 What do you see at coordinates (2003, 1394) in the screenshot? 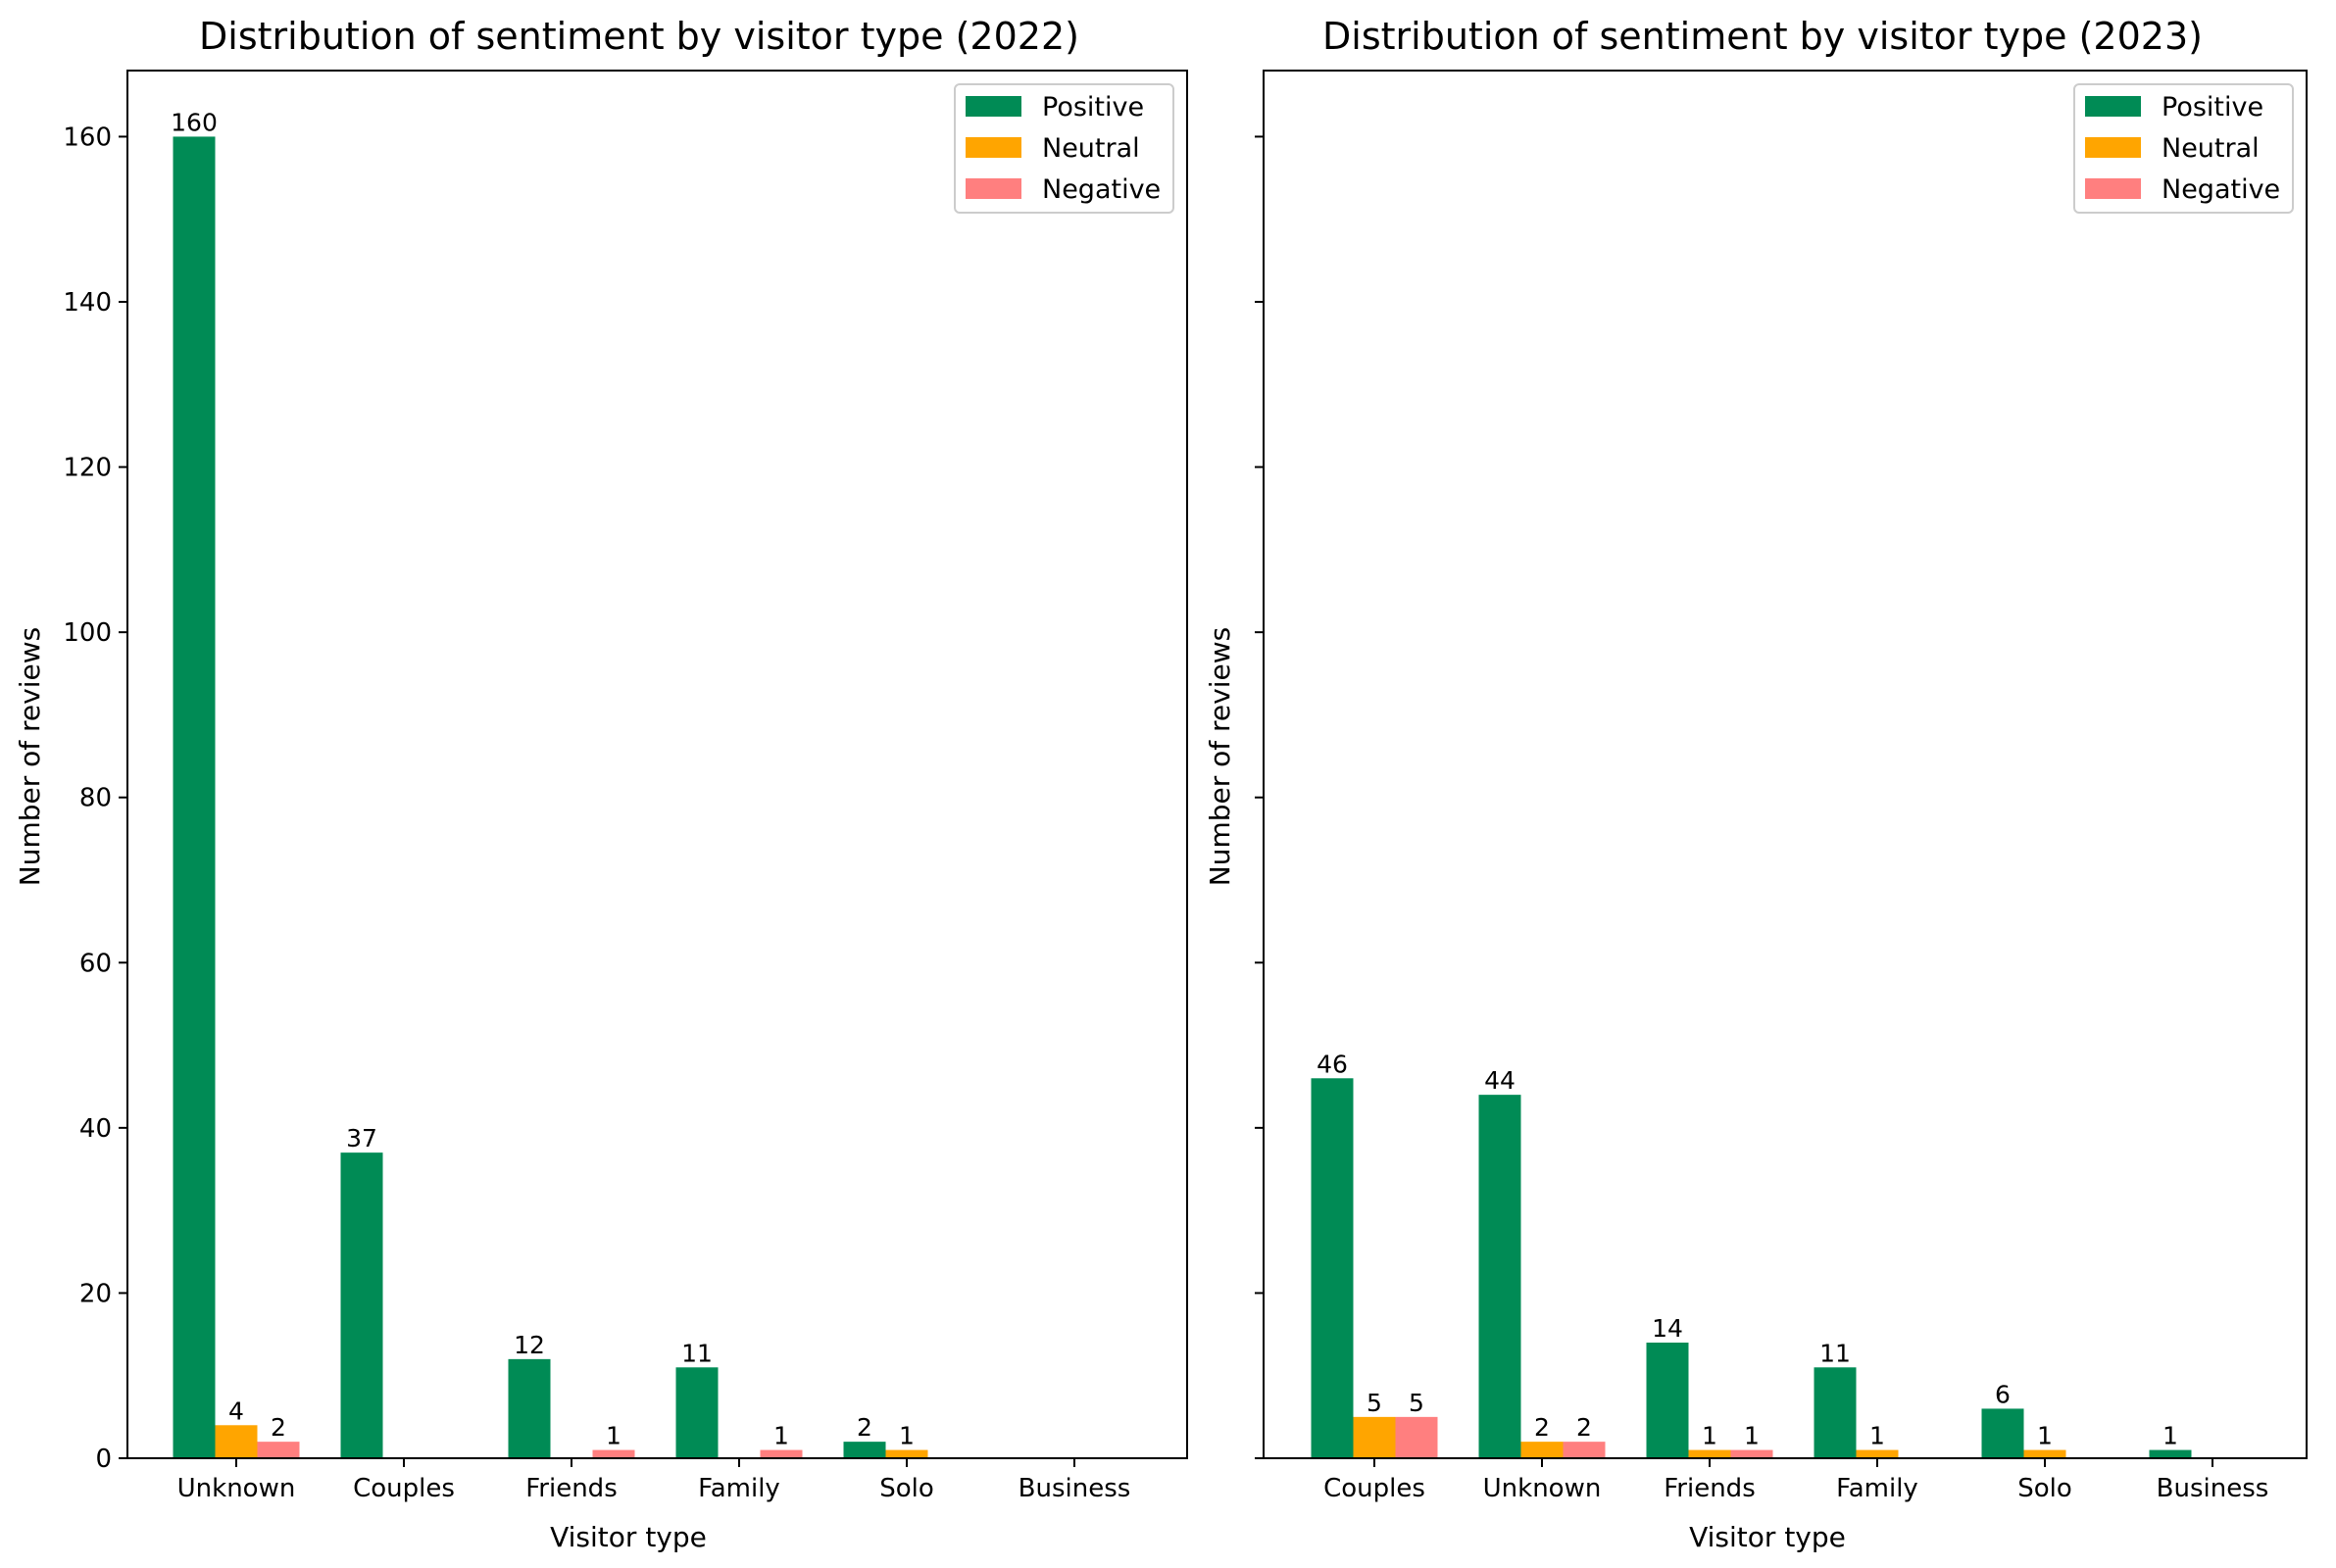
I see `data-label: 6` at bounding box center [2003, 1394].